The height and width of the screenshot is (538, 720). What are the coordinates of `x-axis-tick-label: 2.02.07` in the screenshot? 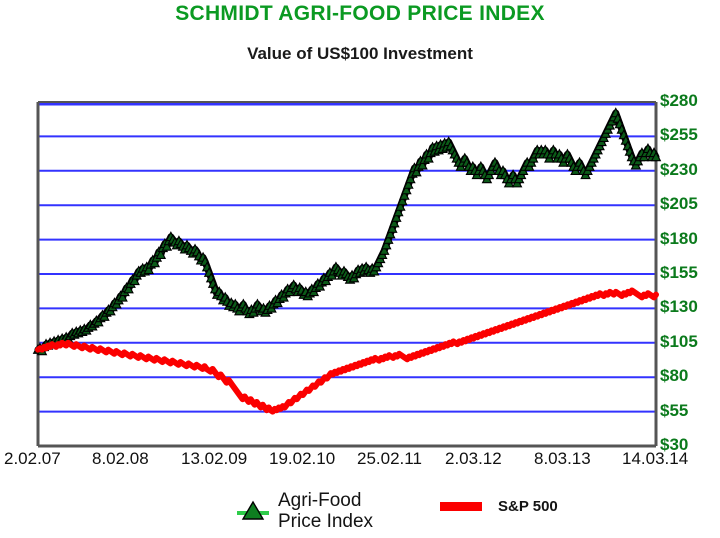 It's located at (32, 458).